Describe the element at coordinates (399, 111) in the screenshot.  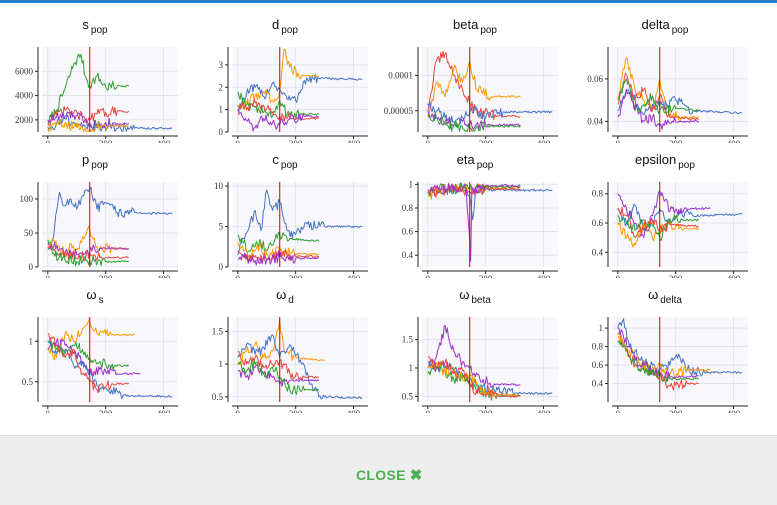
I see `y-tick-label: 0.00005` at that location.